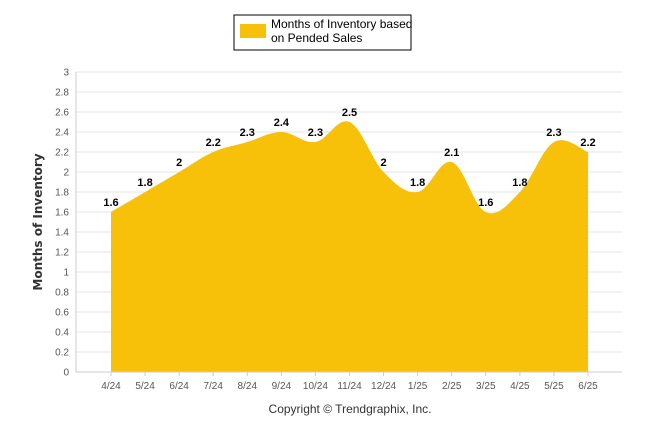  What do you see at coordinates (62, 193) in the screenshot?
I see `y-tick-label: 1.8` at bounding box center [62, 193].